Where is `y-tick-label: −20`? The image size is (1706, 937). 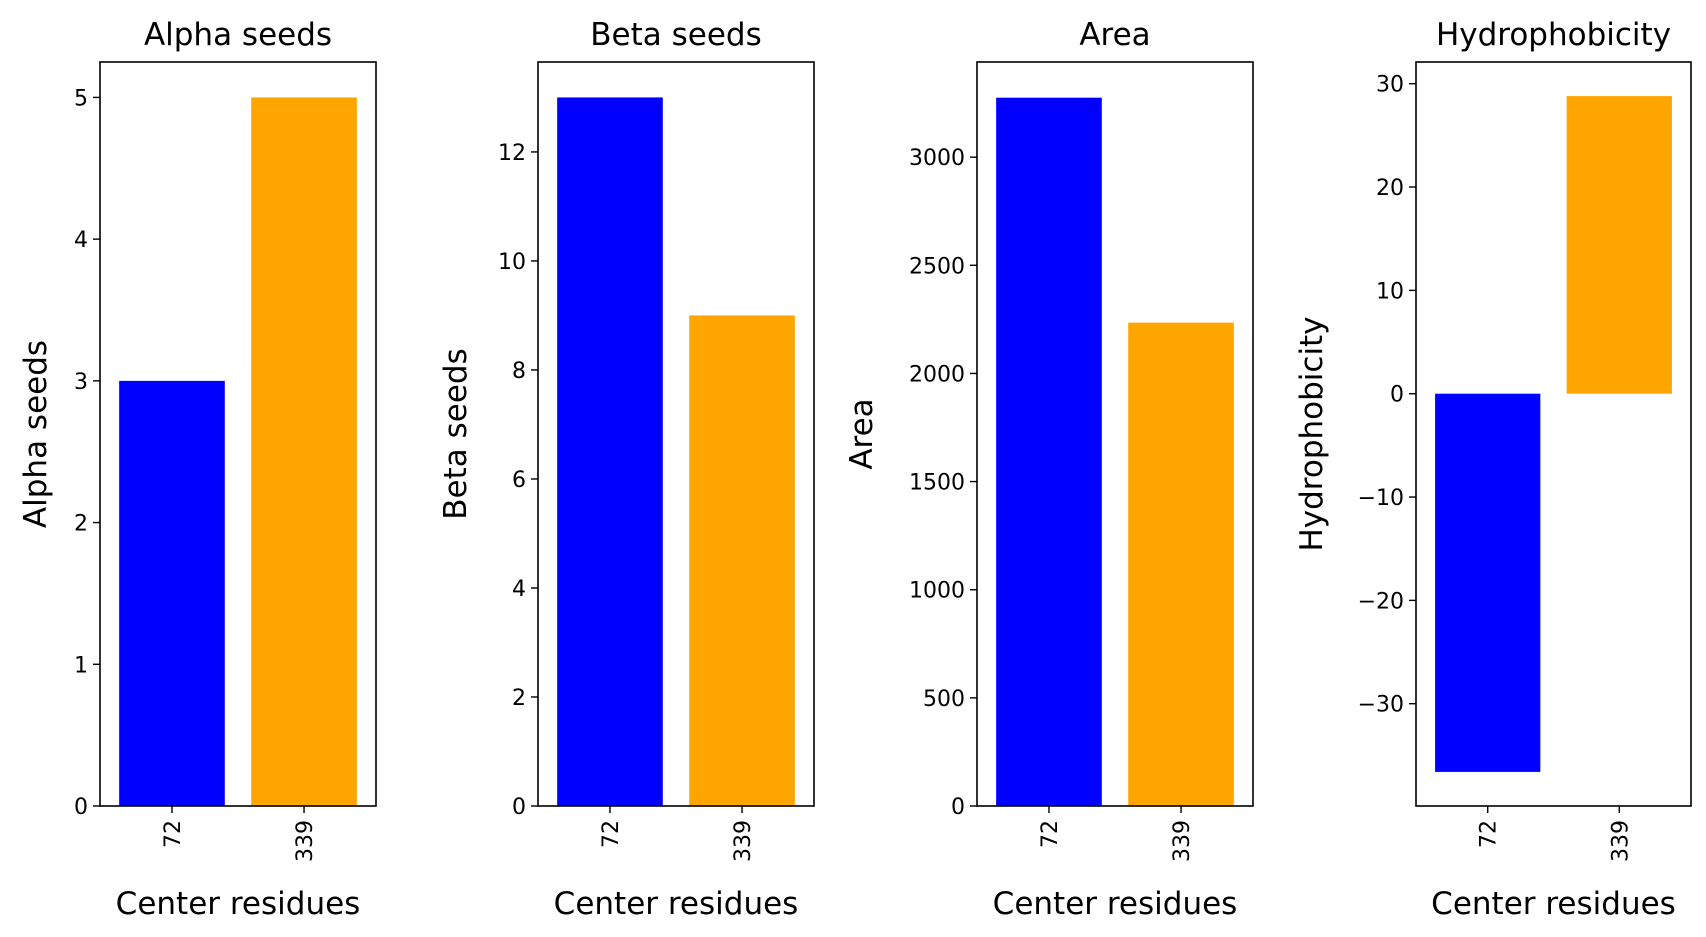
y-tick-label: −20 is located at coordinates (1381, 601).